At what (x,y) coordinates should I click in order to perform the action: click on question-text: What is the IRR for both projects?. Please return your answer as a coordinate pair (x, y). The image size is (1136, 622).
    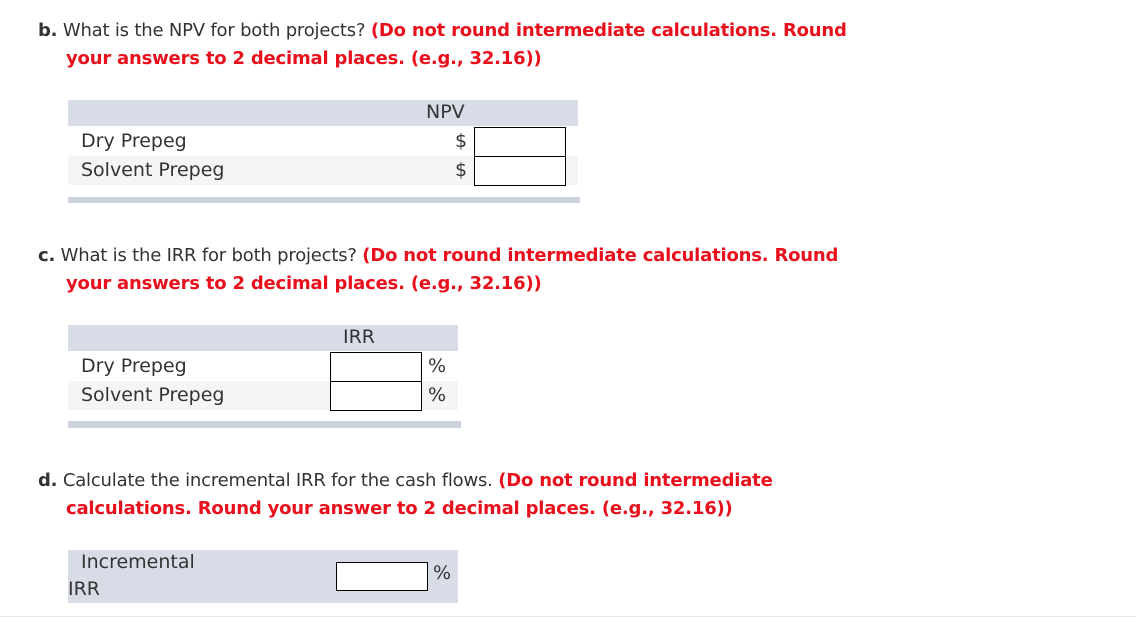
    Looking at the image, I should click on (208, 255).